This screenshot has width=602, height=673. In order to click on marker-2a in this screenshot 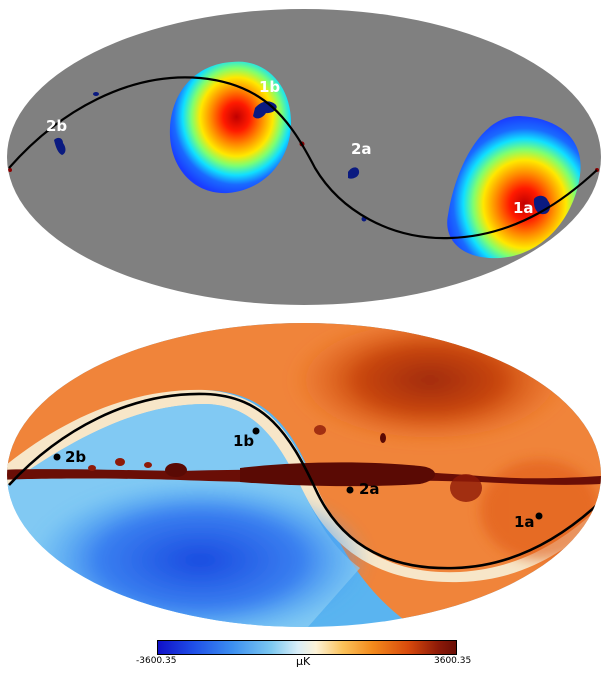, I will do `click(350, 490)`.